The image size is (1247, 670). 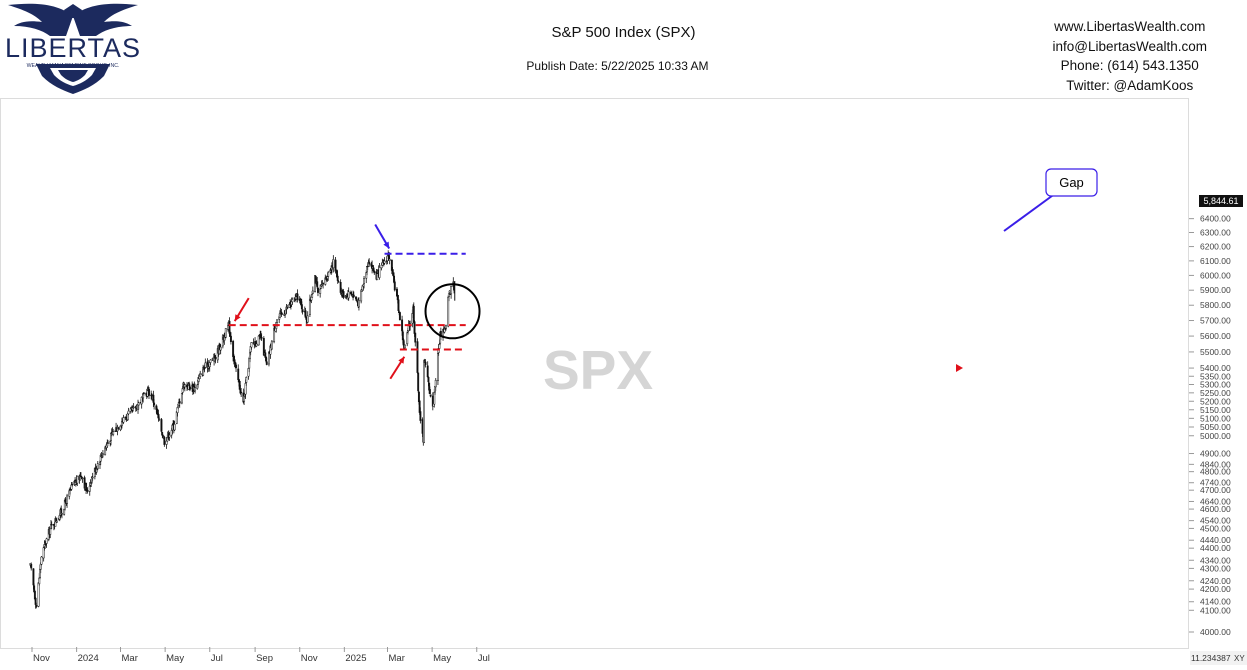 What do you see at coordinates (1215, 275) in the screenshot?
I see `y-tick-label: 6000.00` at bounding box center [1215, 275].